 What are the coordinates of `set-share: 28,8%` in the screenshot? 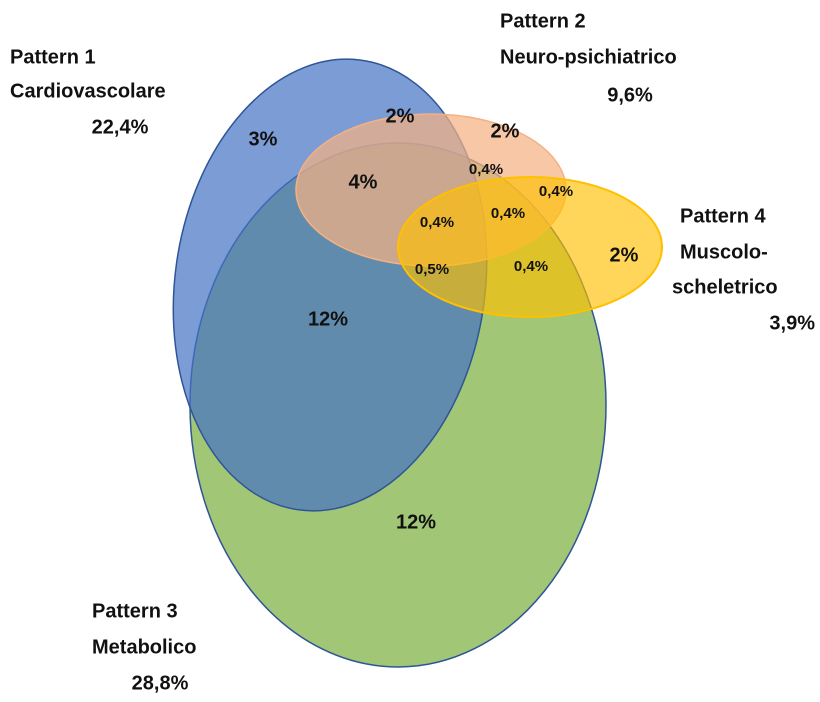 It's located at (160, 683).